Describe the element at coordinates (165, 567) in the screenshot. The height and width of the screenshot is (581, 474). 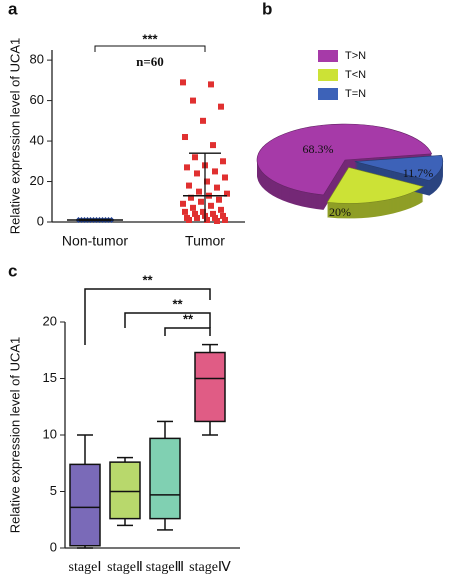
I see `x-tick-label: stageⅢ` at that location.